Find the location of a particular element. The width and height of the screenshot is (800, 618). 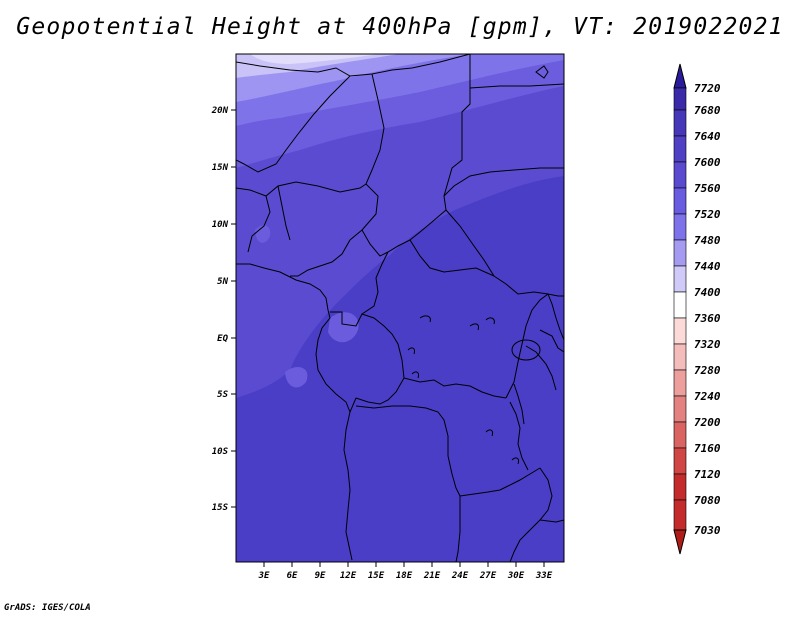

lat-label: 10S is located at coordinates (220, 452).